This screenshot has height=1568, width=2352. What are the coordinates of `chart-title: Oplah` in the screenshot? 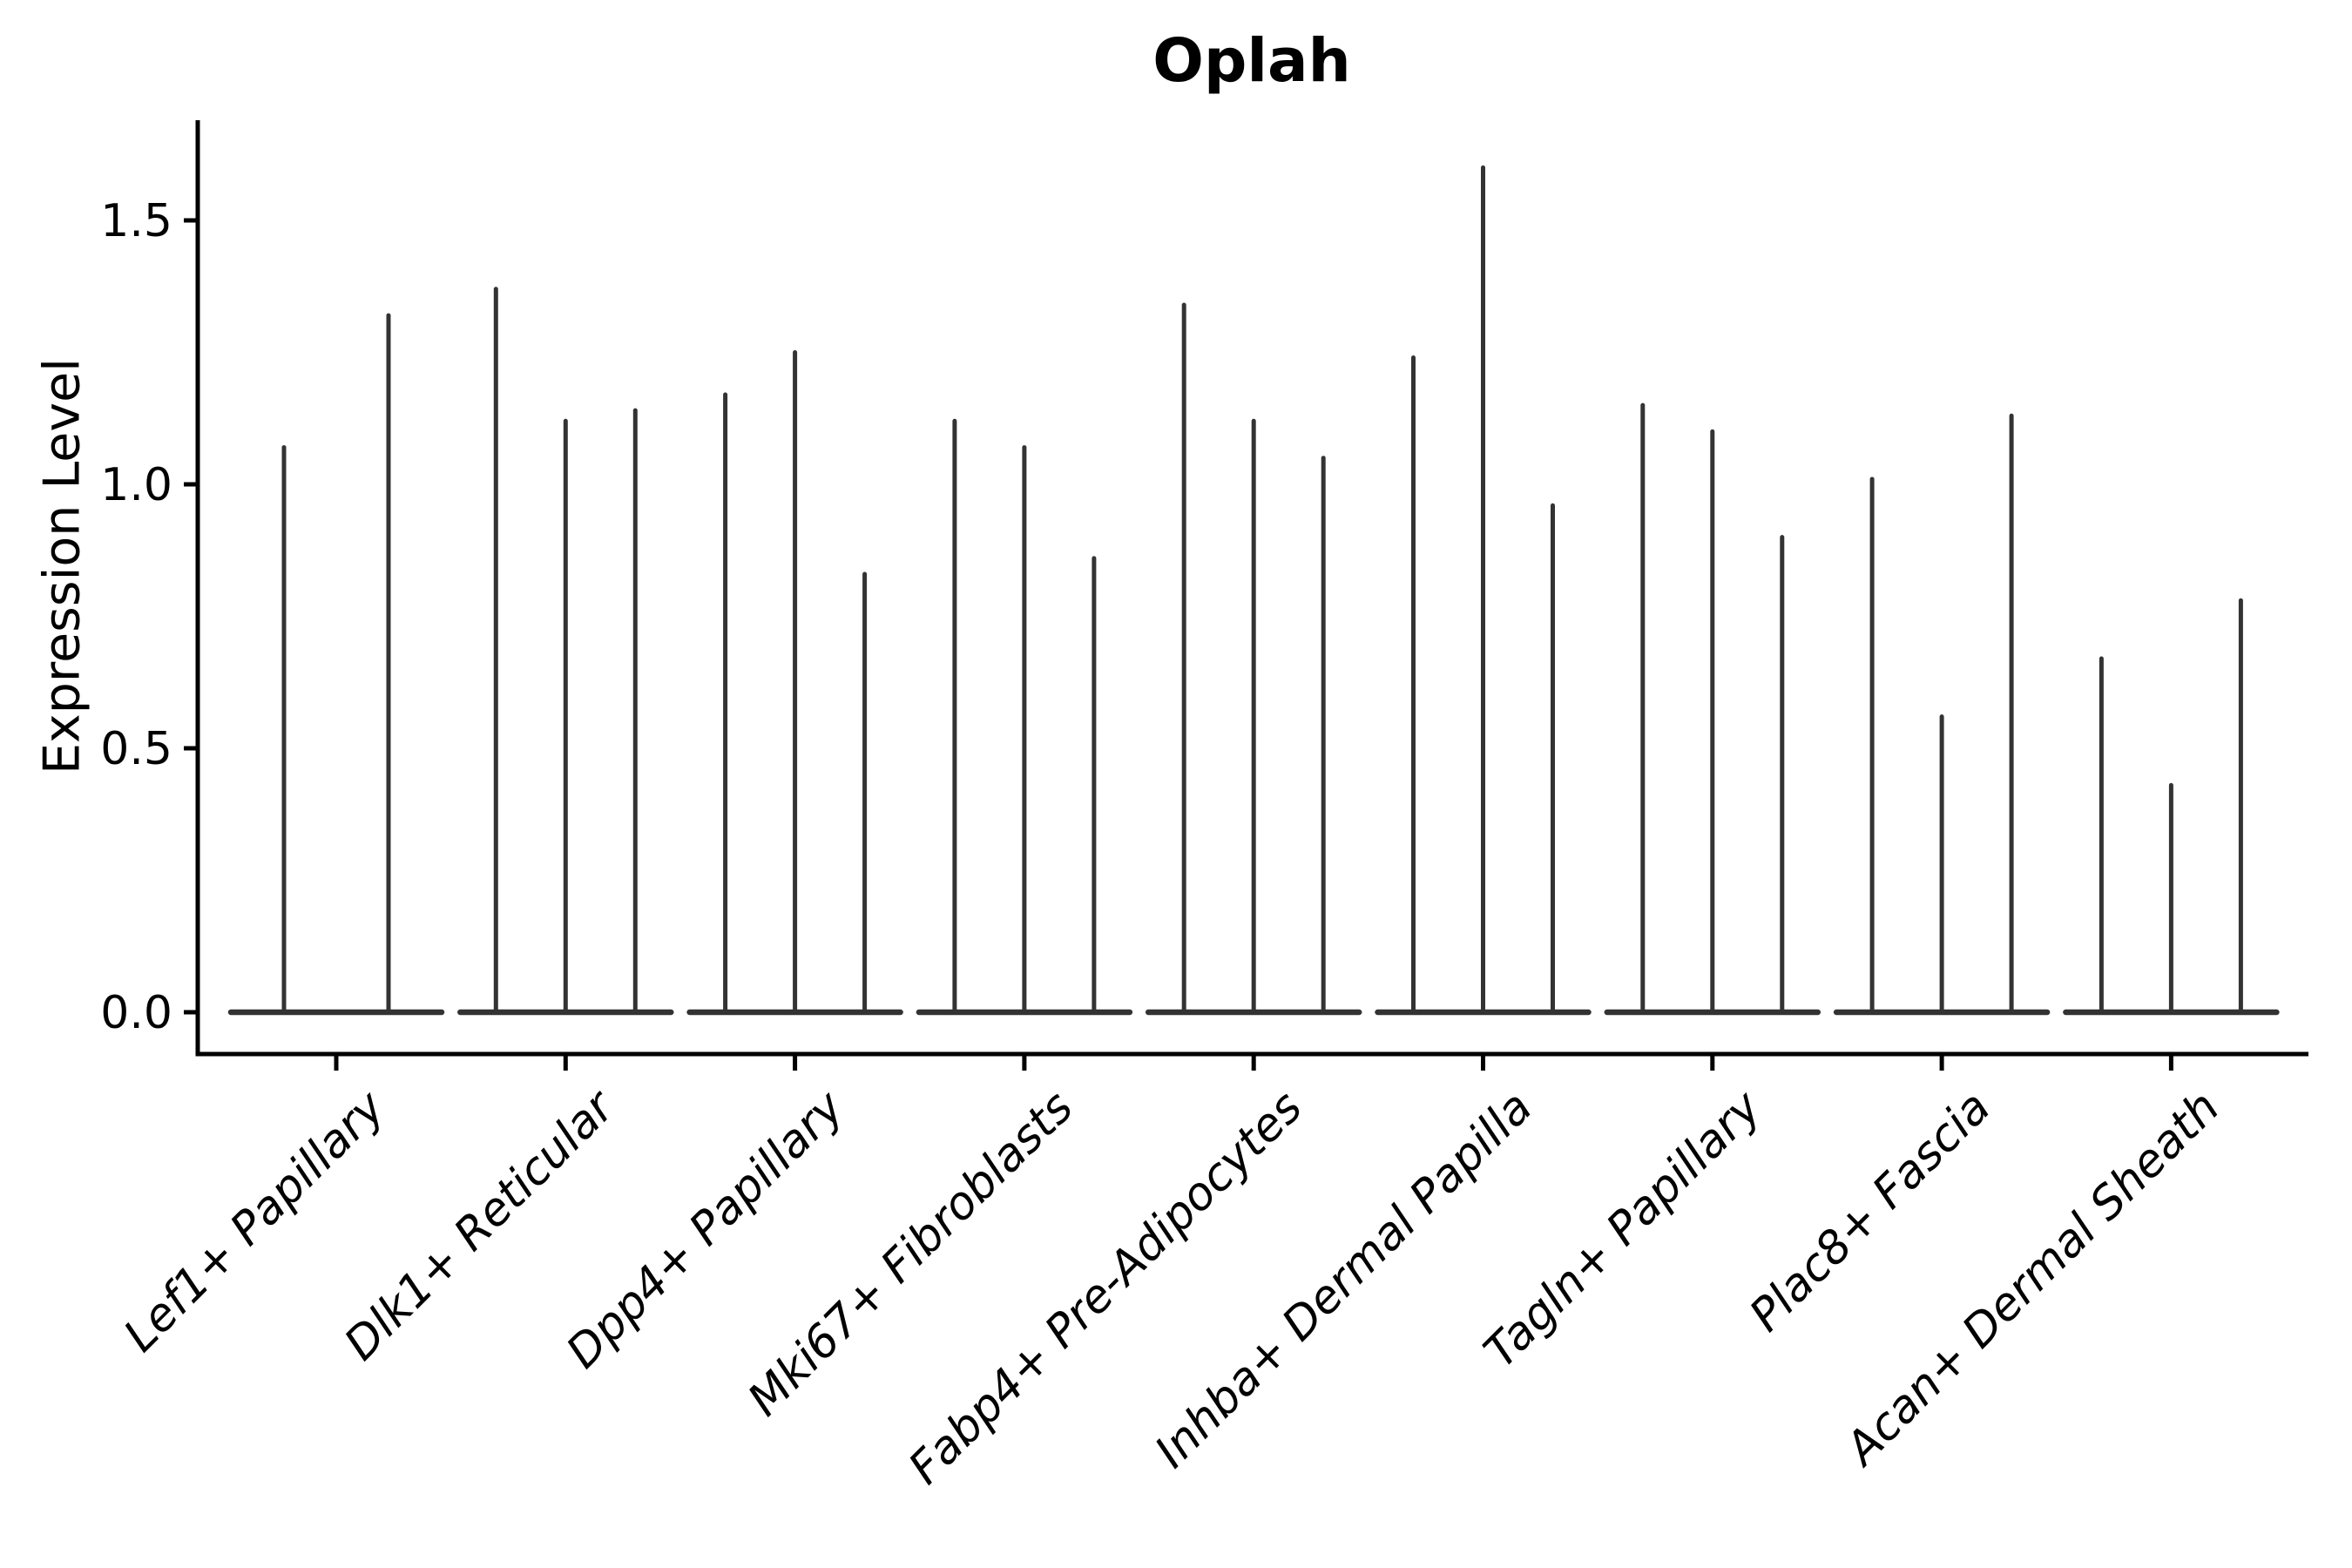 It's located at (1251, 61).